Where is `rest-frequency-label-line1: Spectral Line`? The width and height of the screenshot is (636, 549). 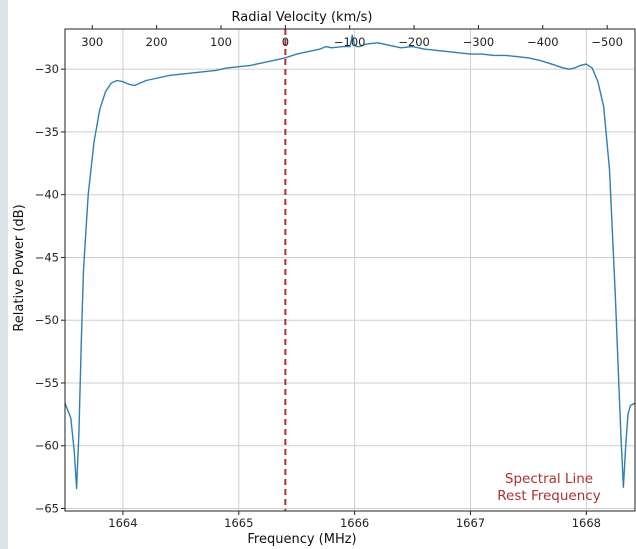 rest-frequency-label-line1: Spectral Line is located at coordinates (549, 479).